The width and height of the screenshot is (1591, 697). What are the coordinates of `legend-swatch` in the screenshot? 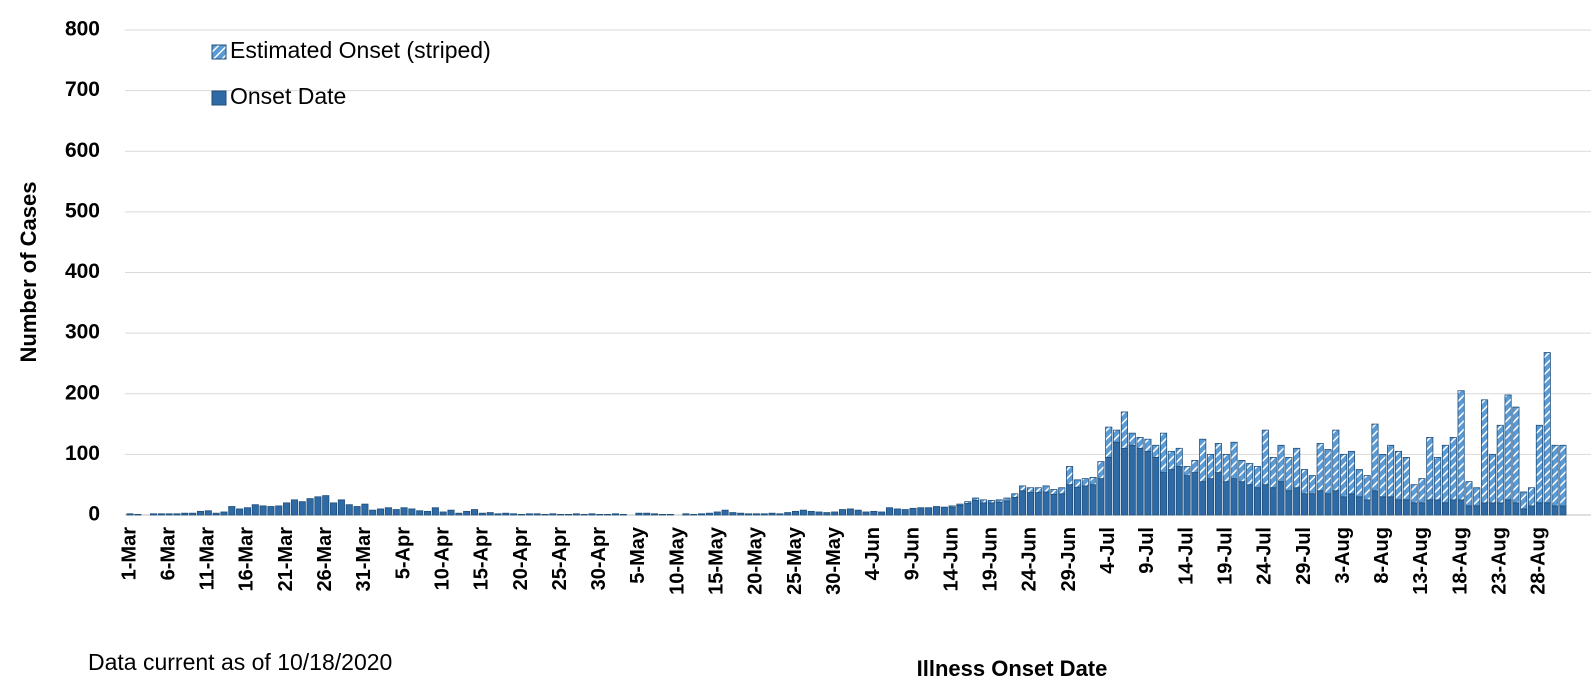 It's located at (219, 52).